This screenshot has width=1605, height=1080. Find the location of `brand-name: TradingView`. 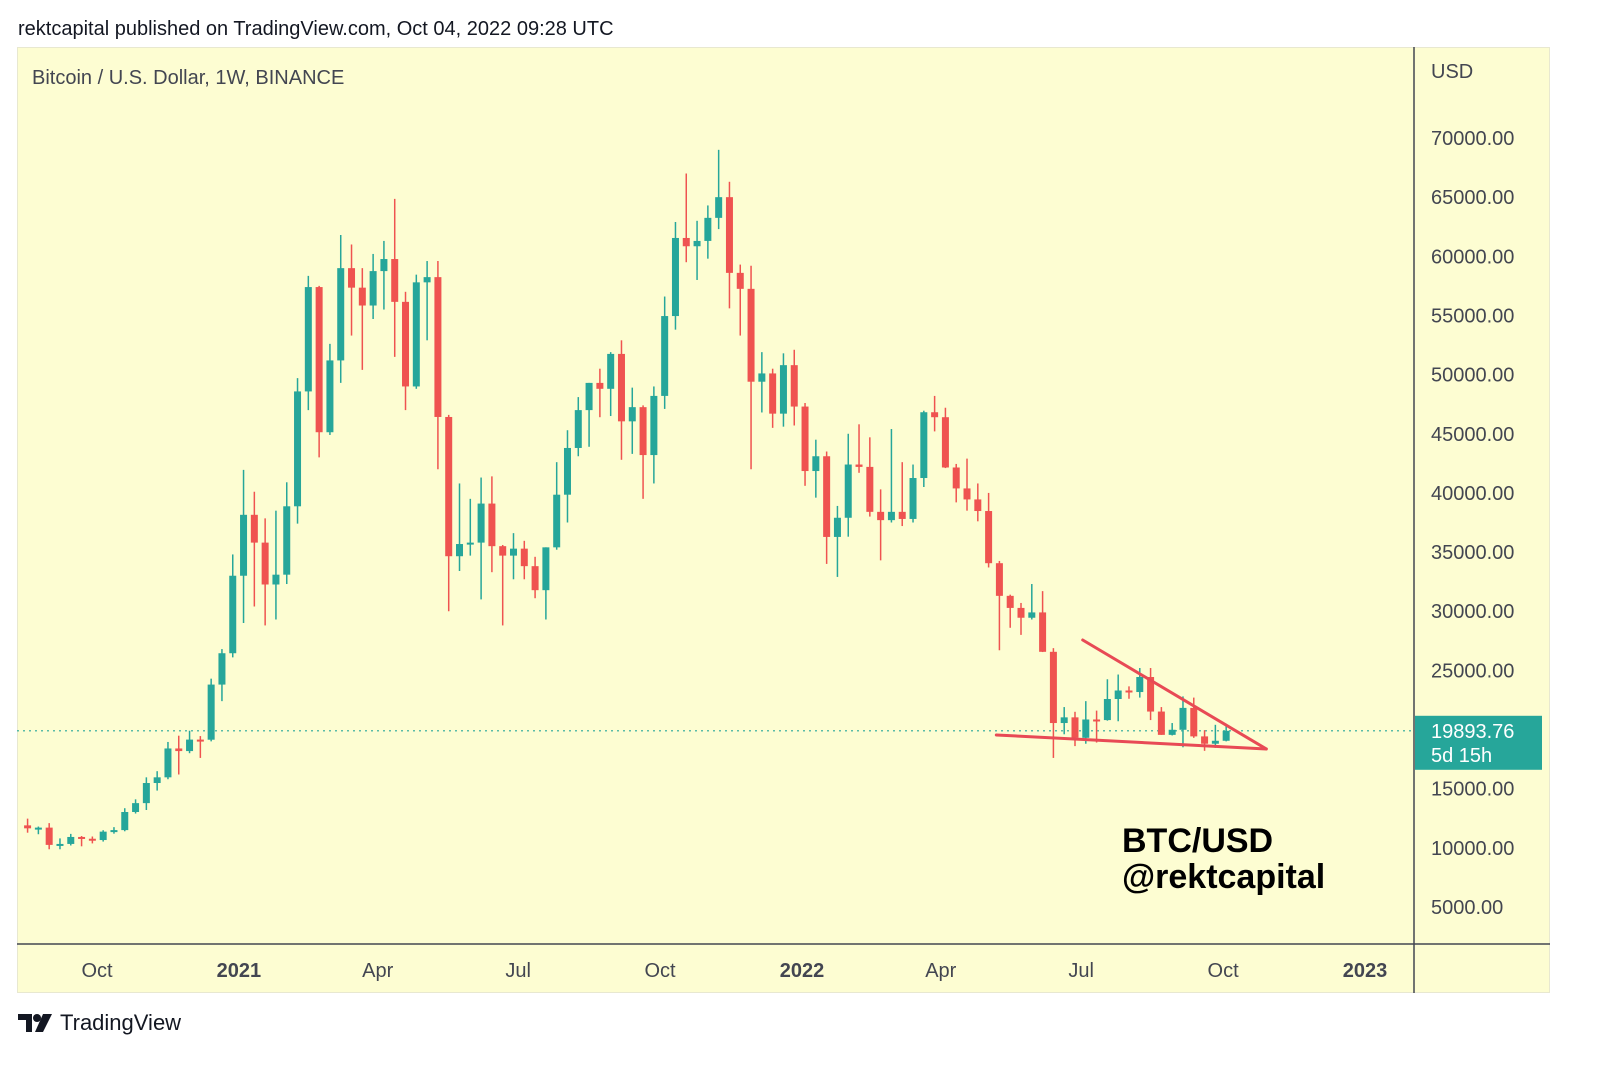

brand-name: TradingView is located at coordinates (121, 1022).